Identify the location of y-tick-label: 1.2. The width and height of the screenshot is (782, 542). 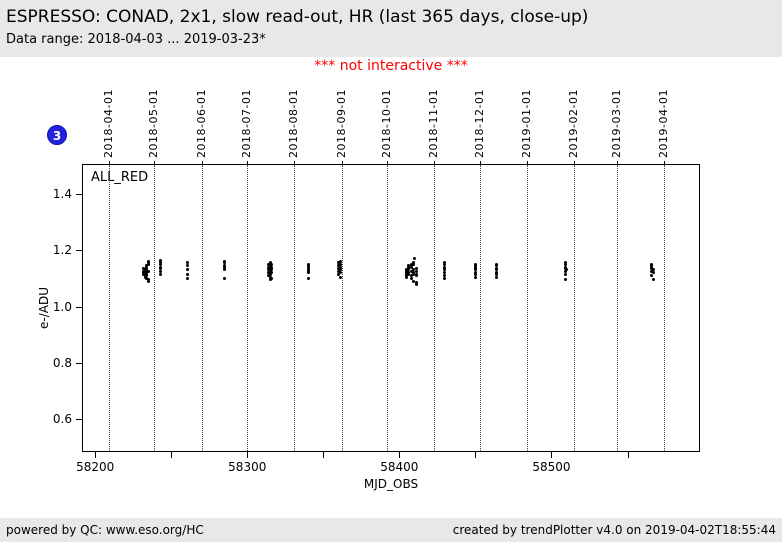
(62, 250).